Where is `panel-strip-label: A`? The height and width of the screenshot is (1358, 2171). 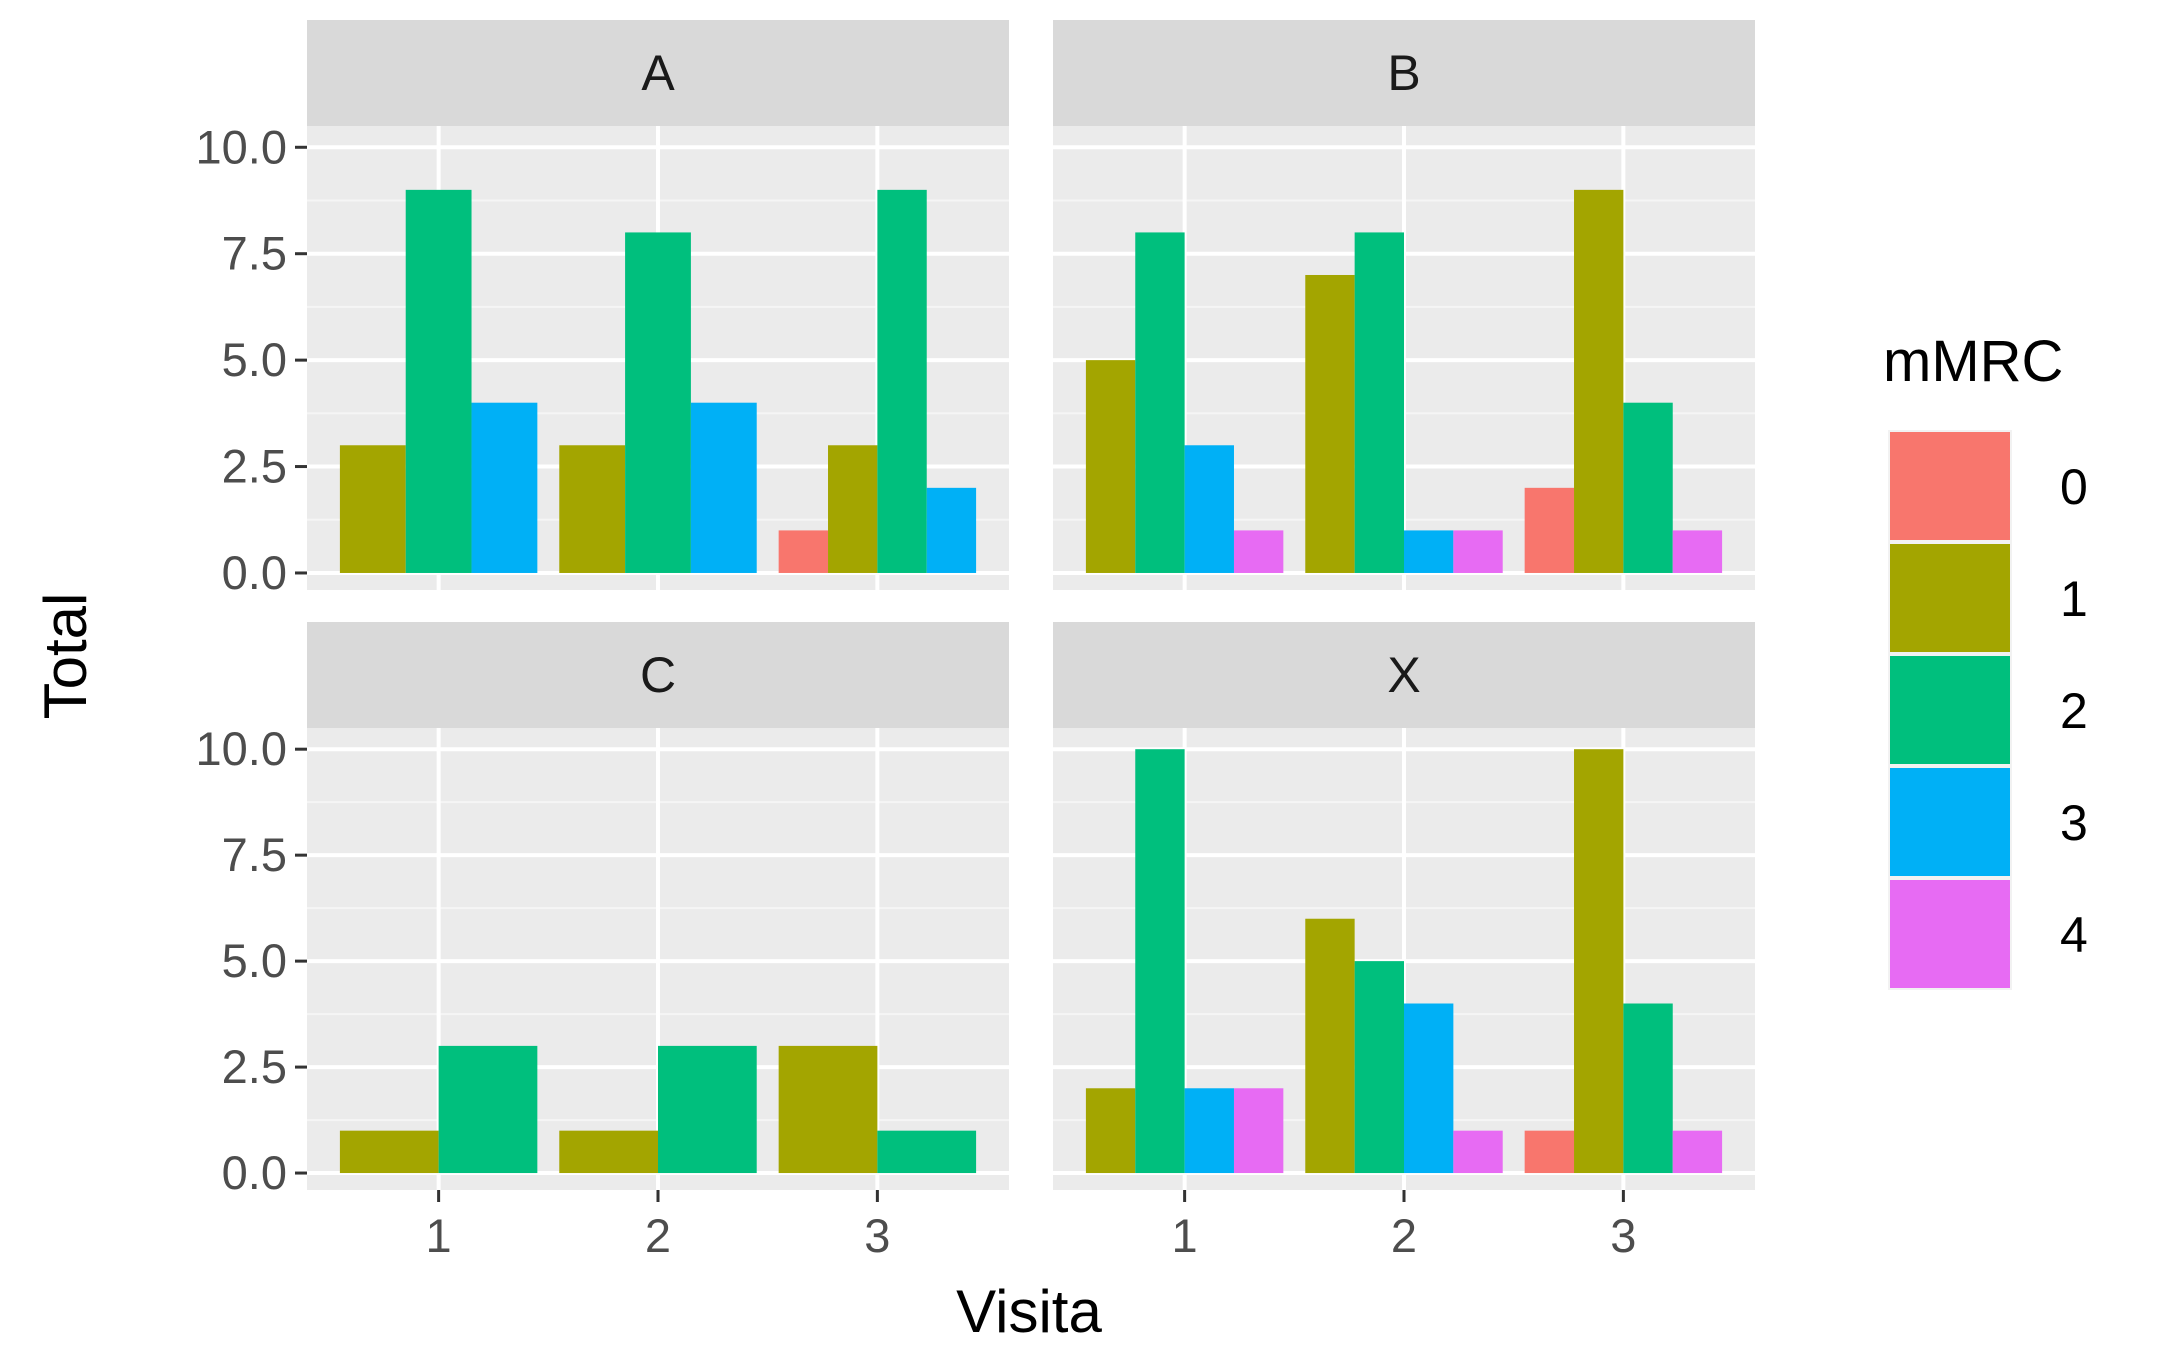 panel-strip-label: A is located at coordinates (658, 73).